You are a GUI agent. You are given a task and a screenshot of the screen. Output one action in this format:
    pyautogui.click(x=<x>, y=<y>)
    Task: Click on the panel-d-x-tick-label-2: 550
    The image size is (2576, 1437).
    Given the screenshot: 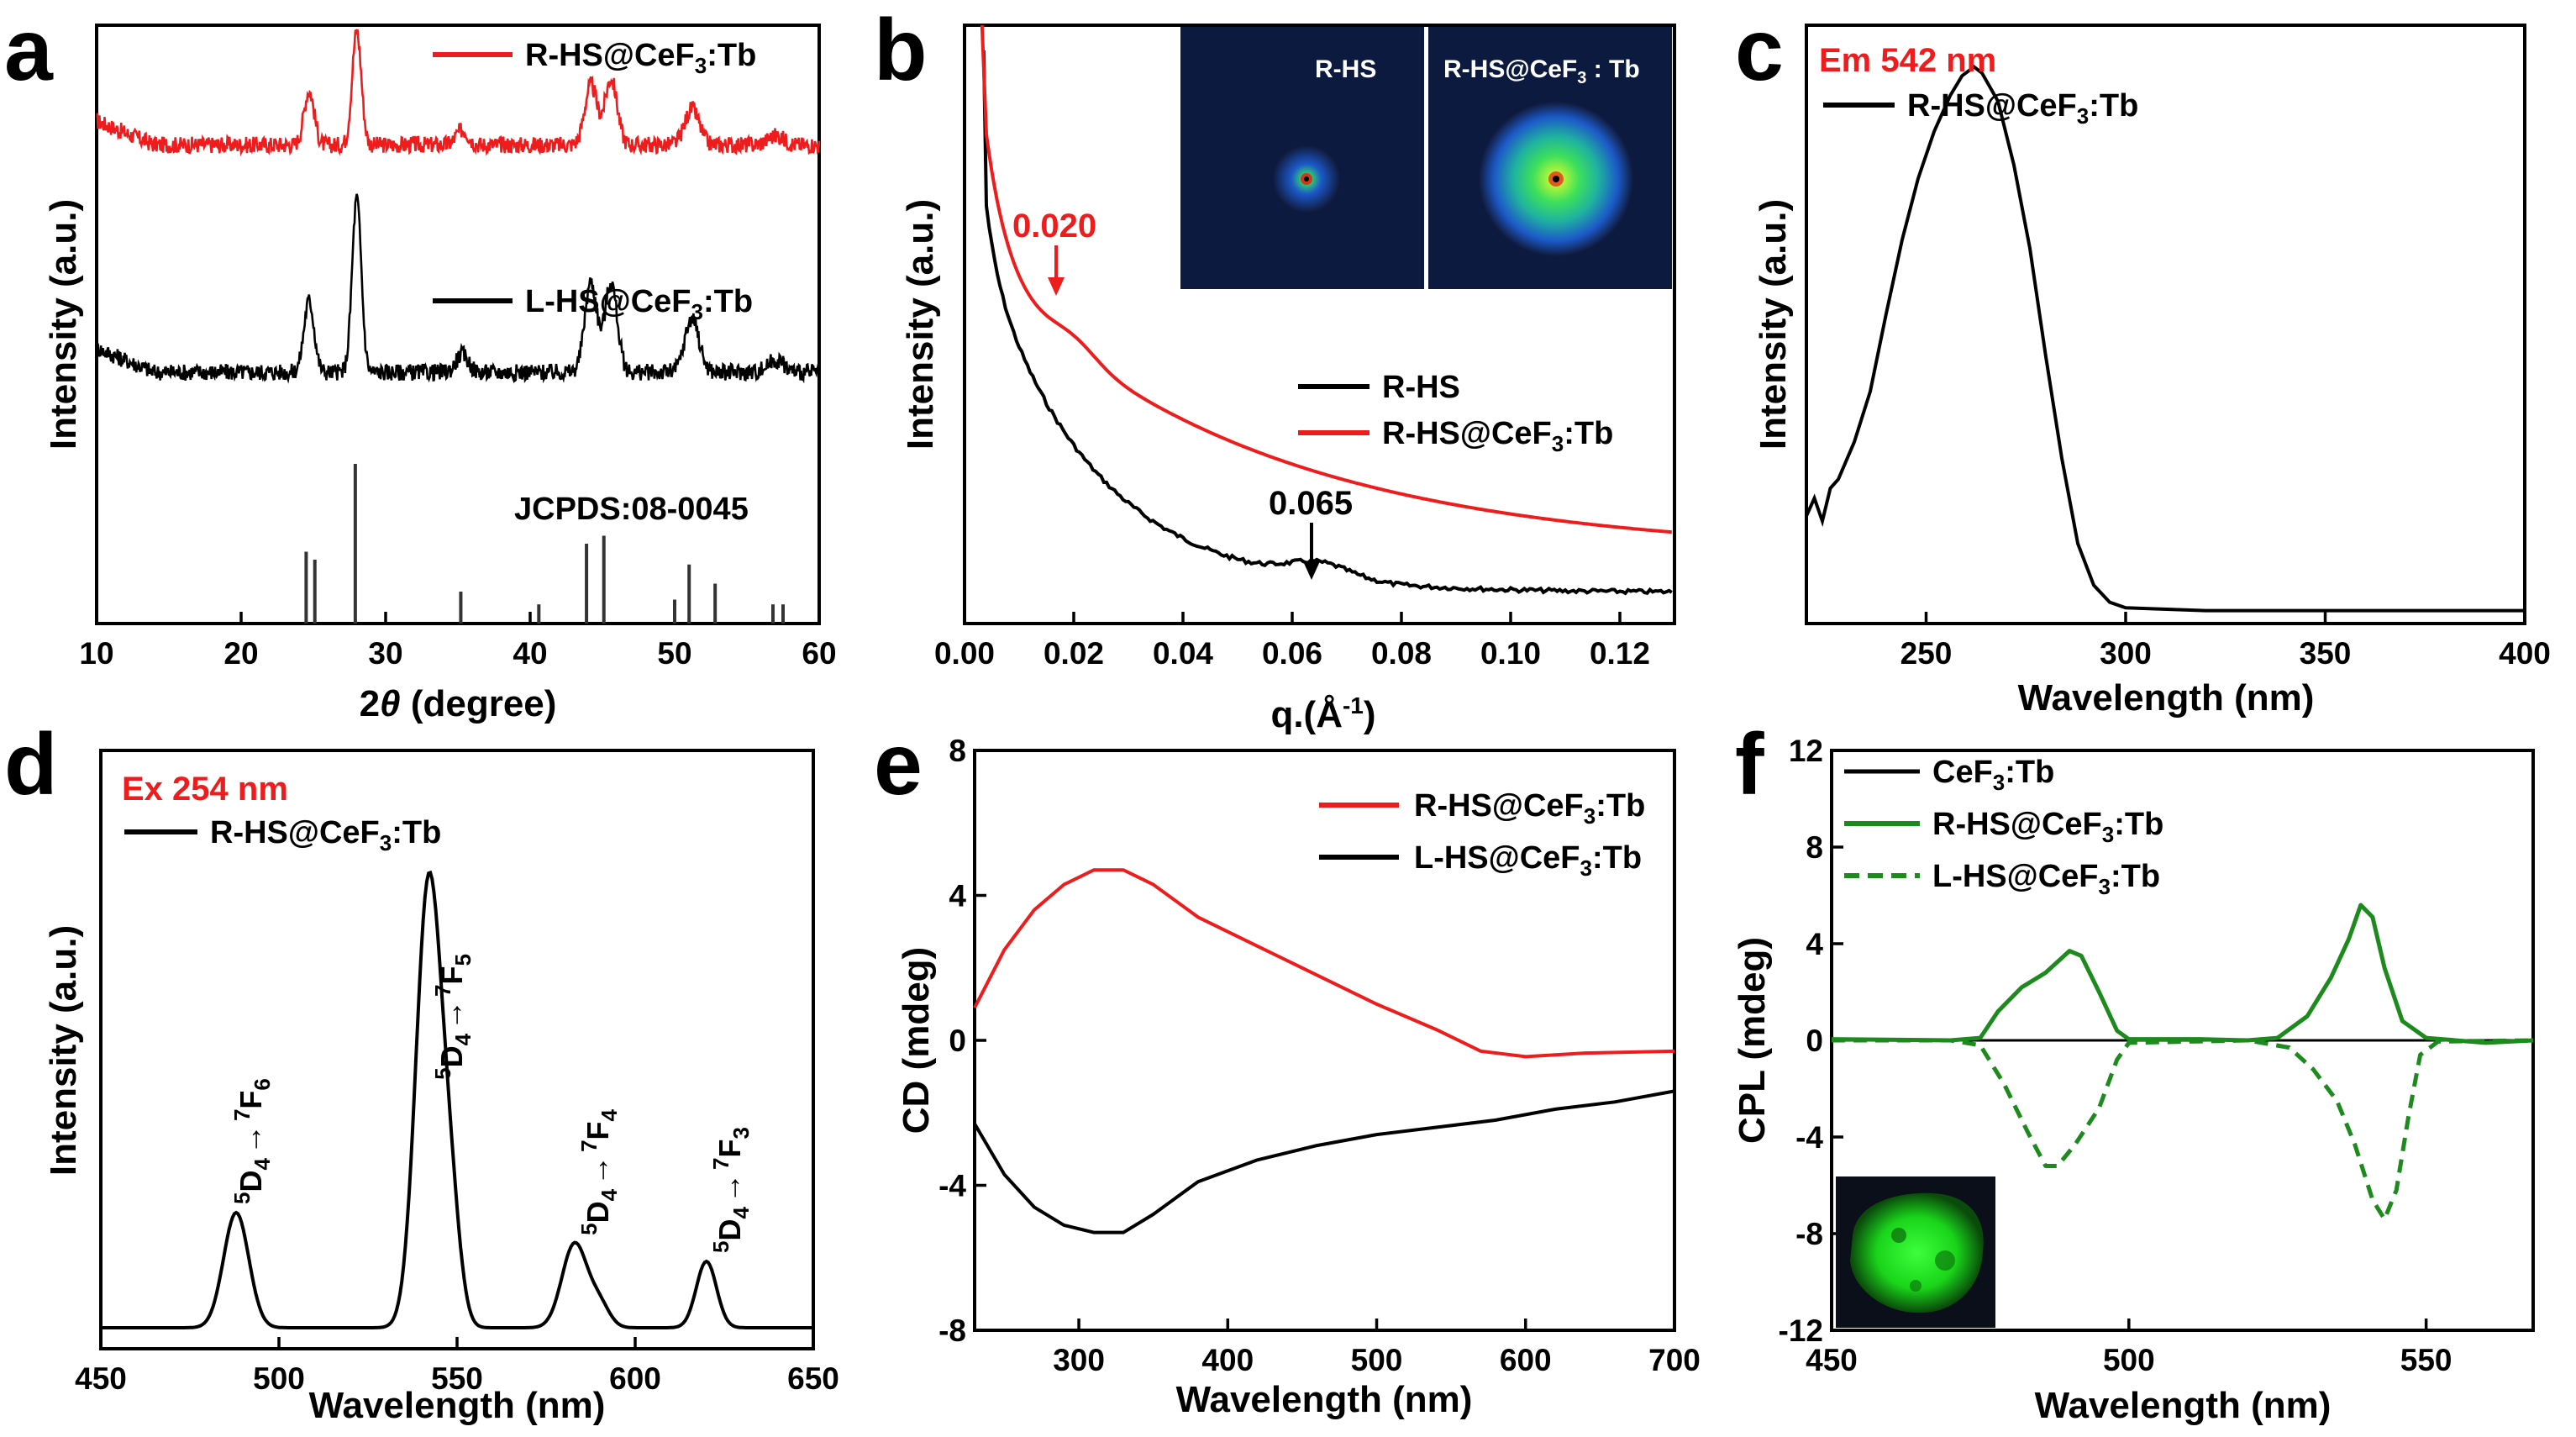 What is the action you would take?
    pyautogui.click(x=457, y=1378)
    